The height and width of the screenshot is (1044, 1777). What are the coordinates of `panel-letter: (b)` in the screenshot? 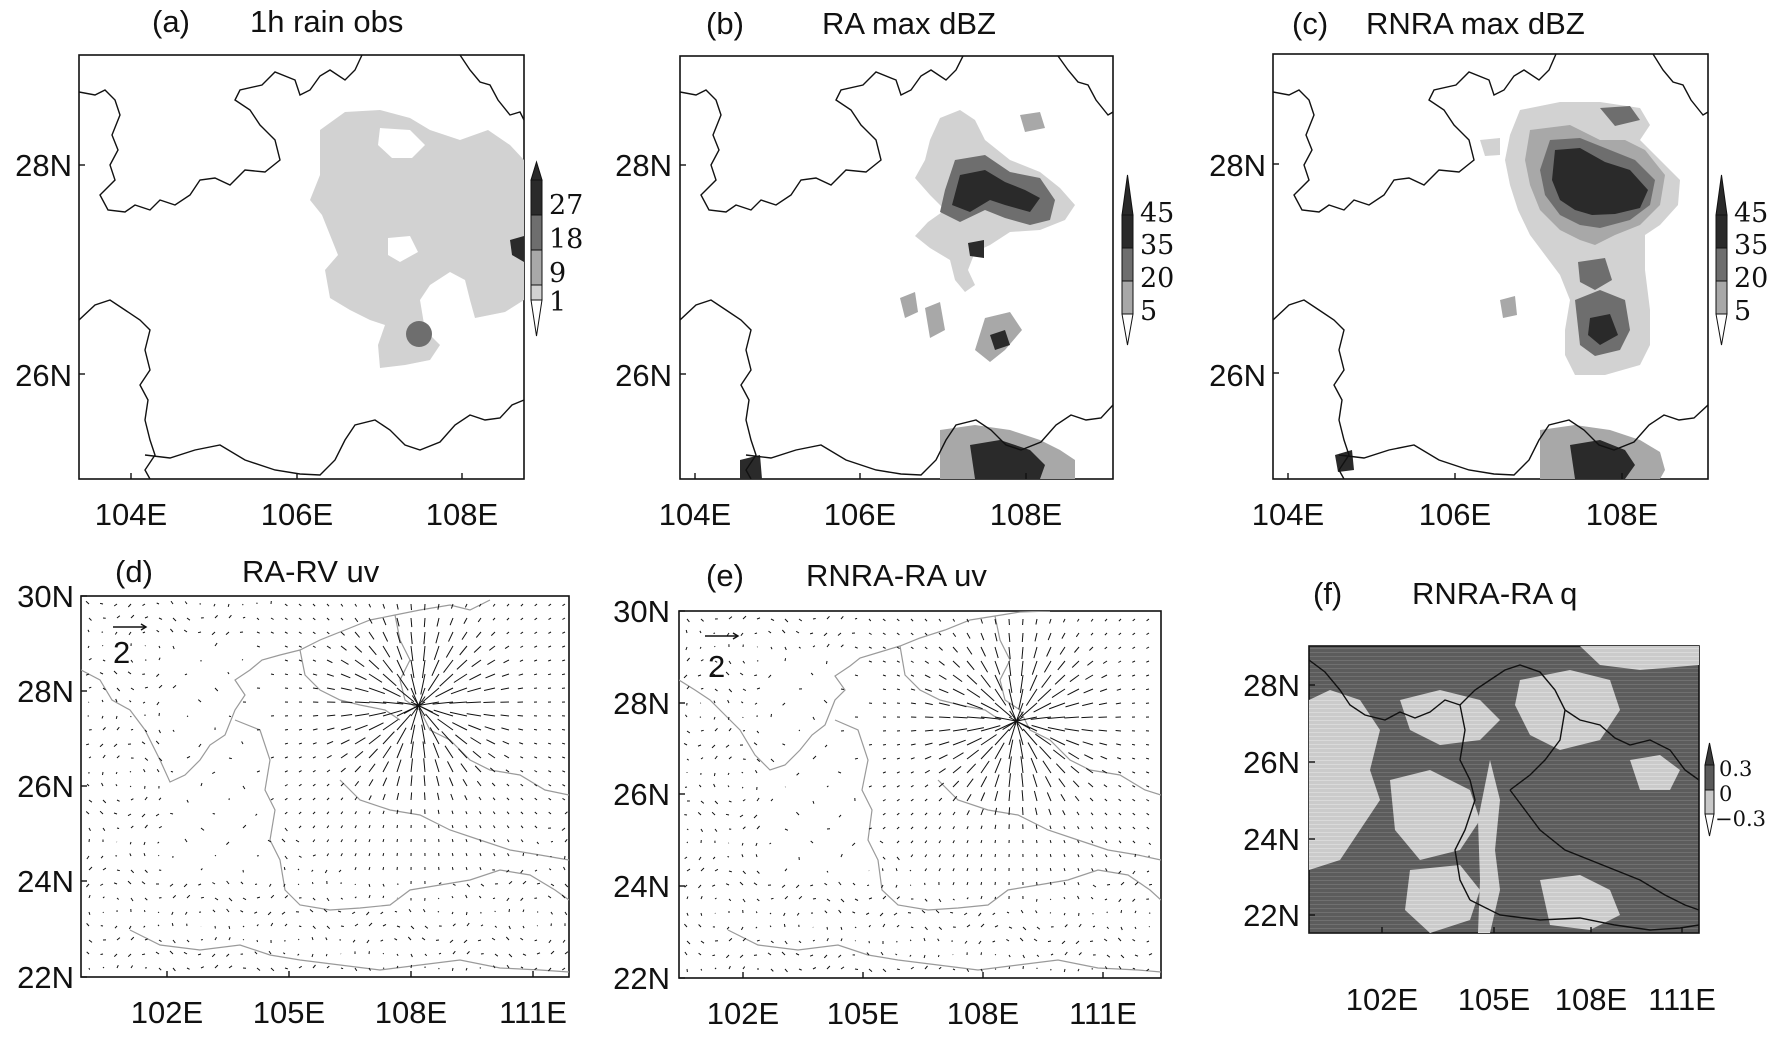 It's located at (725, 23).